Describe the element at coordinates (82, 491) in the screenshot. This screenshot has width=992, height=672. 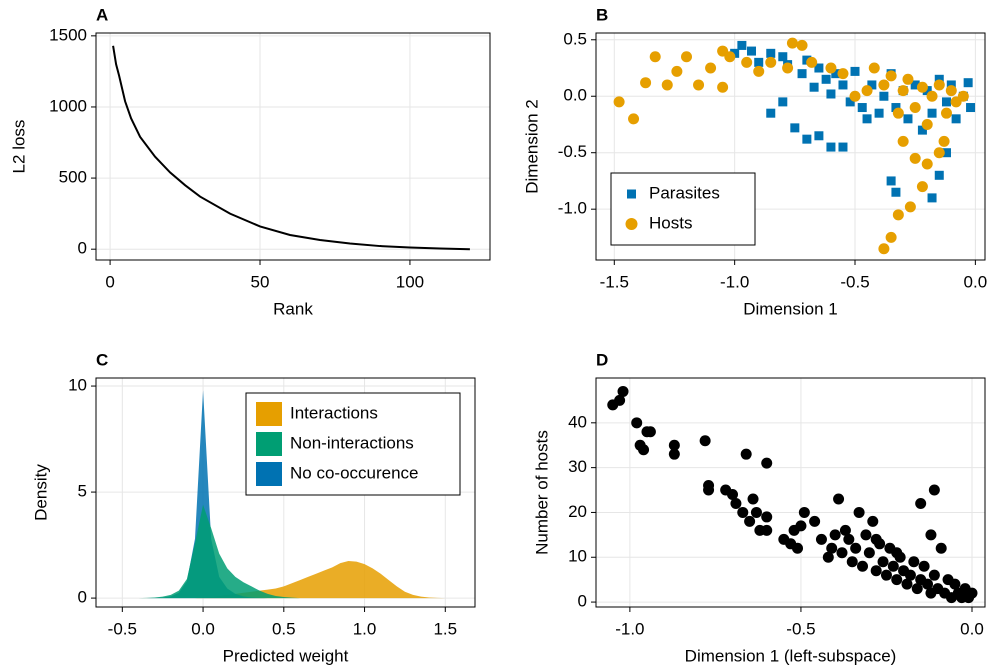
I see `y-tick-label: 5` at that location.